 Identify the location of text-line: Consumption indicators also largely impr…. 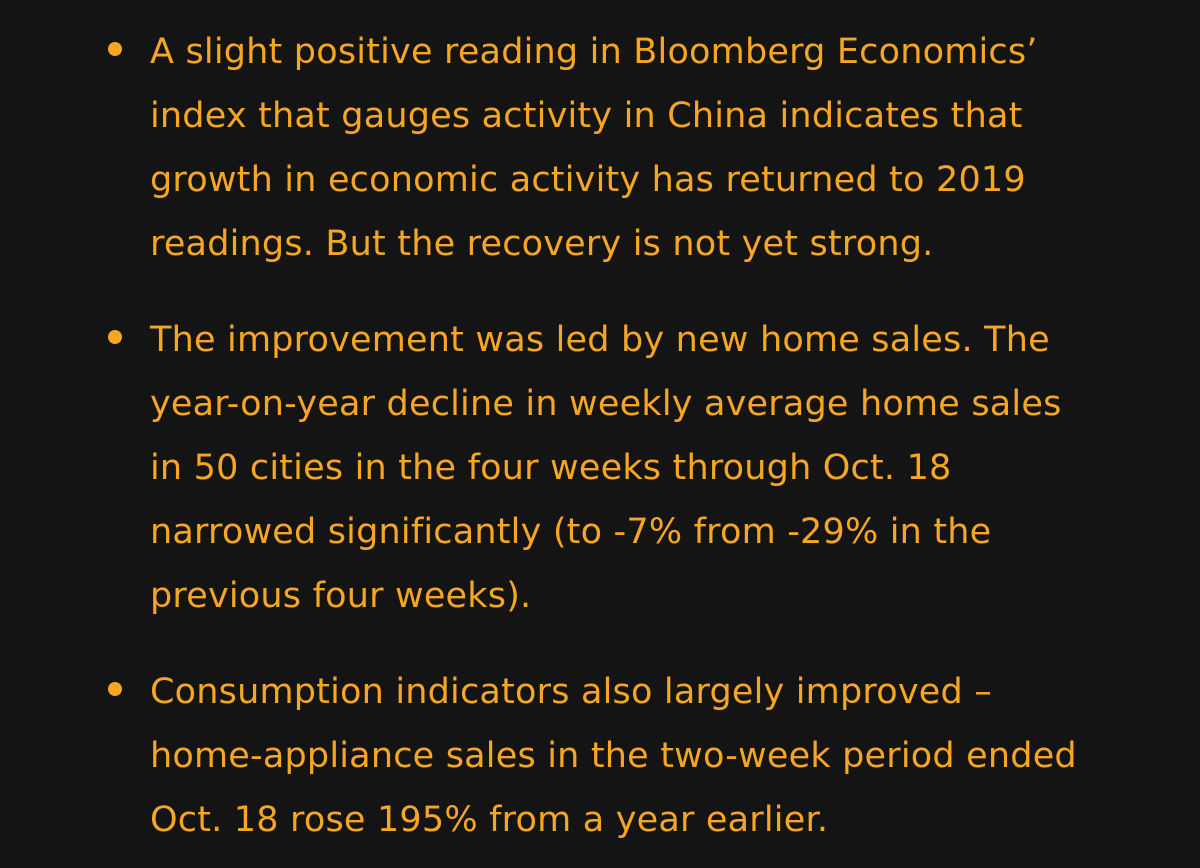
(571, 692).